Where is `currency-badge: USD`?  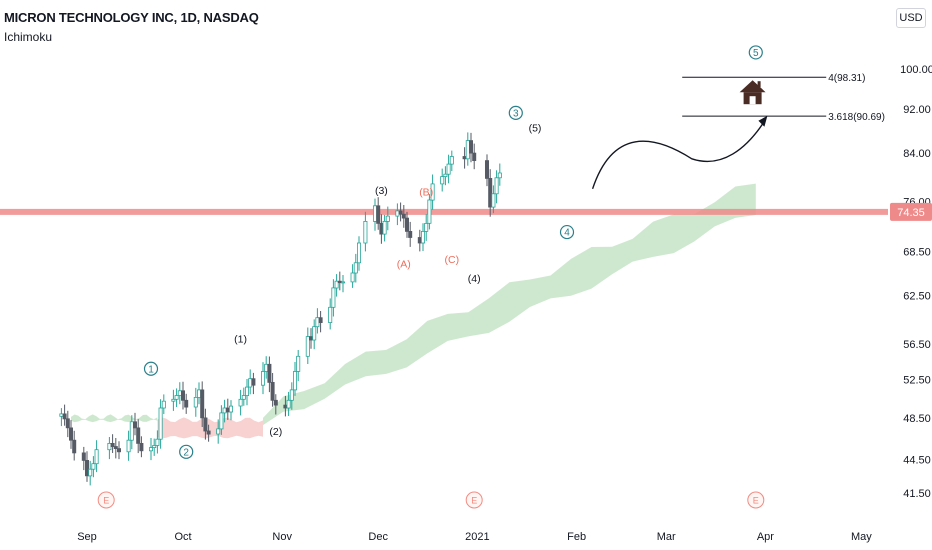
currency-badge: USD is located at coordinates (911, 18).